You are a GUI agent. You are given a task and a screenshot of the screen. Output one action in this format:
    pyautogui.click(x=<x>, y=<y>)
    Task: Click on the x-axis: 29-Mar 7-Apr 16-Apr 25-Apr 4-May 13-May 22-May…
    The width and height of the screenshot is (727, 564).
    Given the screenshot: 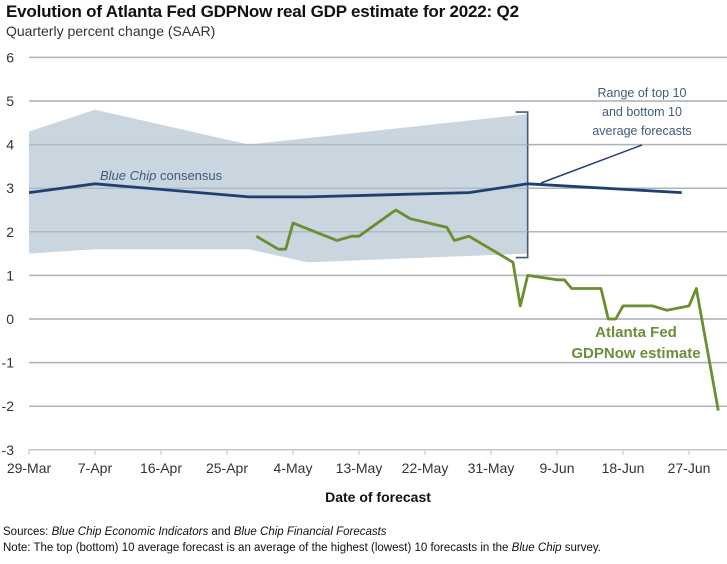 What is the action you would take?
    pyautogui.click(x=367, y=462)
    